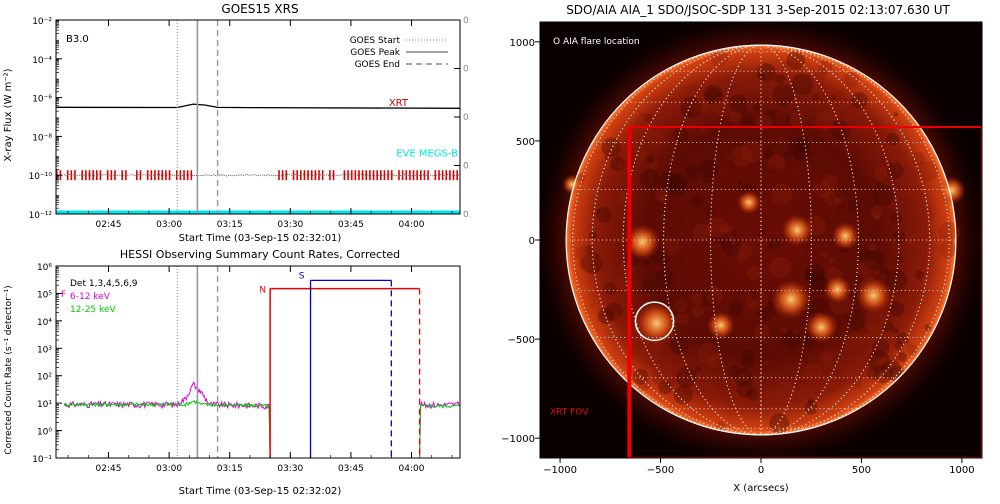  What do you see at coordinates (109, 469) in the screenshot?
I see `hessi-x-tick-label: 02:45` at bounding box center [109, 469].